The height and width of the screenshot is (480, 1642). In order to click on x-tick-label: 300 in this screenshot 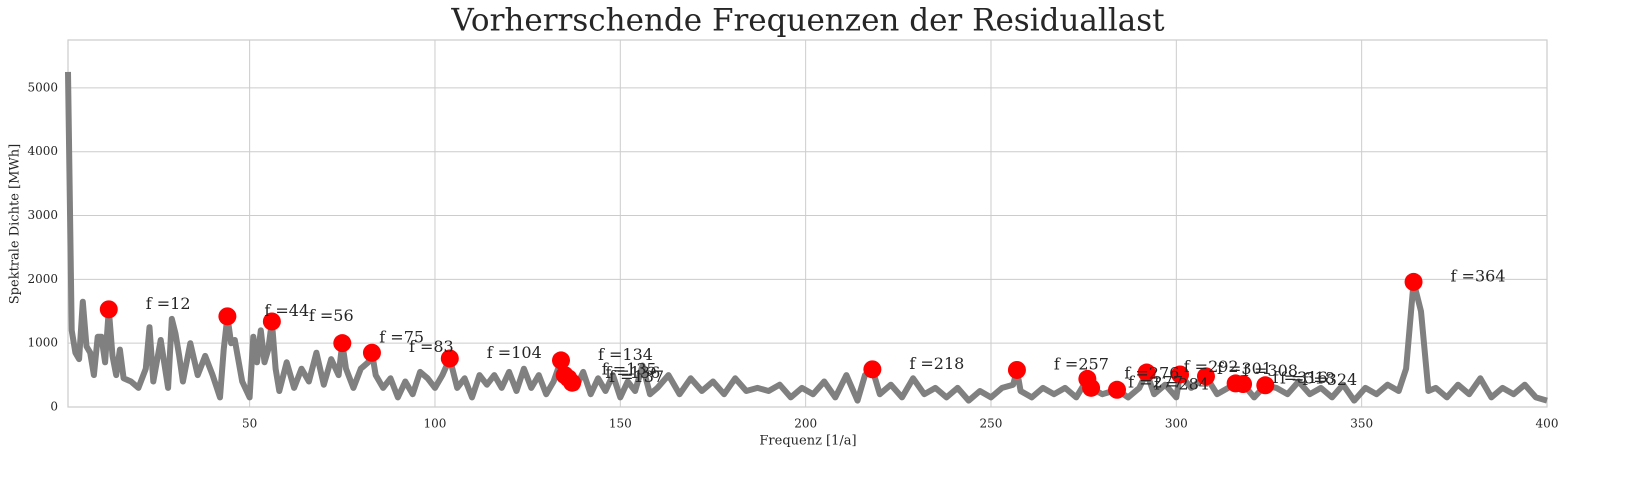, I will do `click(1176, 424)`.